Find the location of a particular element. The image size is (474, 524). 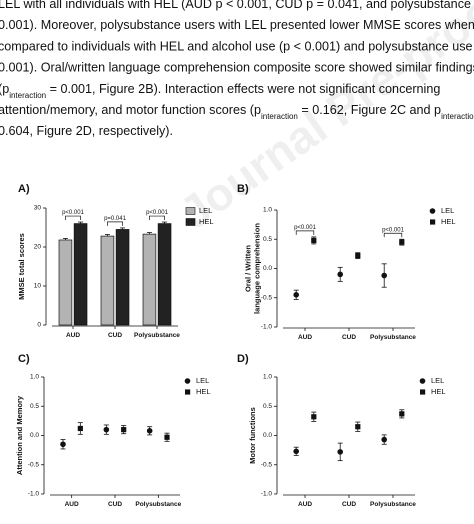

panel-label: B) is located at coordinates (243, 189).